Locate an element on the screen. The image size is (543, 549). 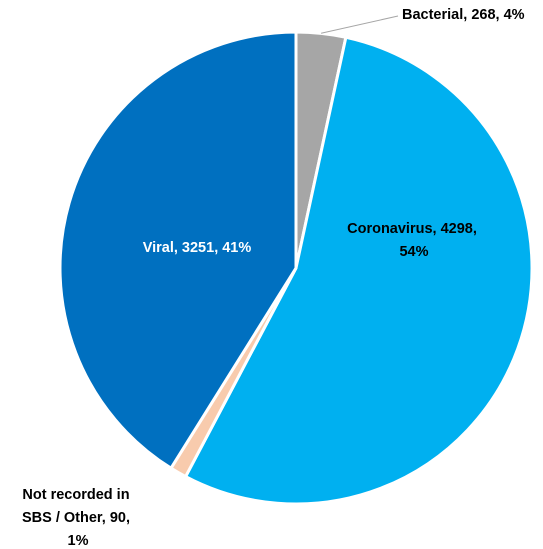
bacterial-leader-line is located at coordinates (359, 24).